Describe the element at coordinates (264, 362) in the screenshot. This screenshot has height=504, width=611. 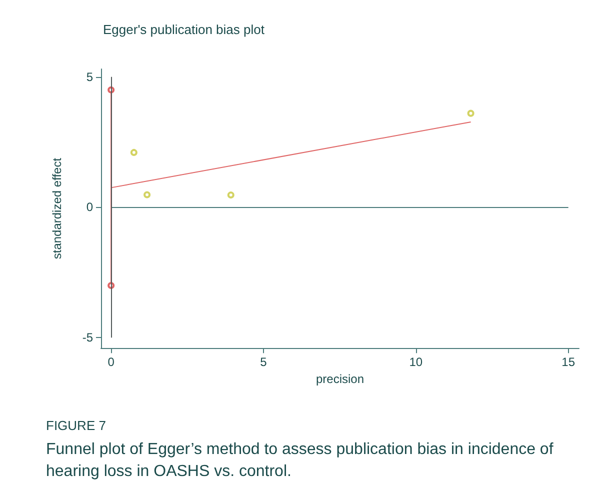
I see `x-tick-label: 5` at that location.